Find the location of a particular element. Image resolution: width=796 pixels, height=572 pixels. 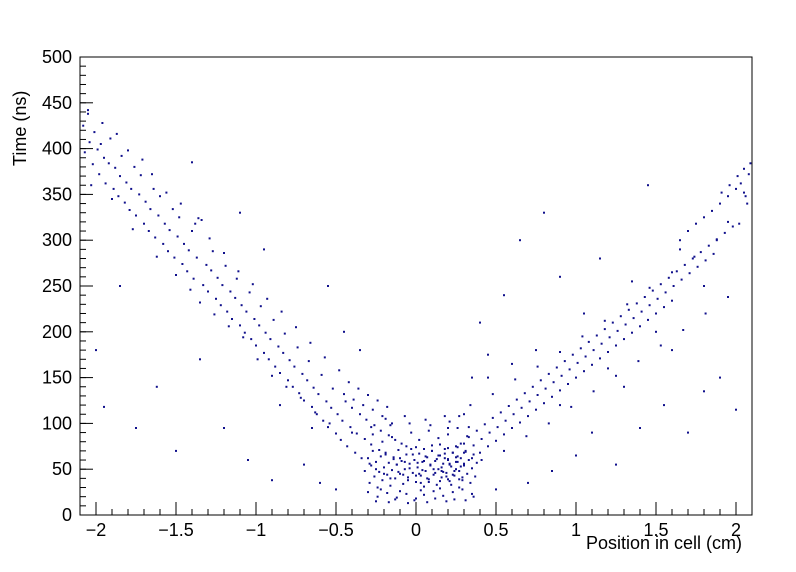

x-tick-label: 0.5 is located at coordinates (495, 530).